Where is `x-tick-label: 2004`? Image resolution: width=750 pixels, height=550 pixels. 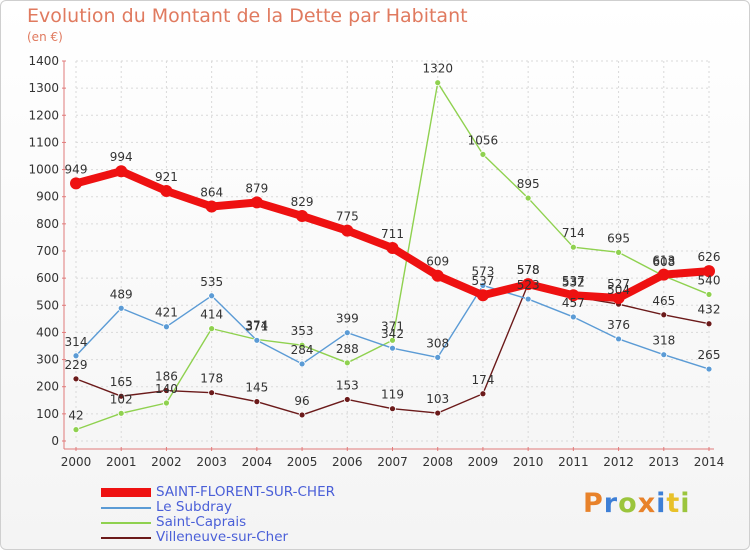 x-tick-label: 2004 is located at coordinates (257, 462).